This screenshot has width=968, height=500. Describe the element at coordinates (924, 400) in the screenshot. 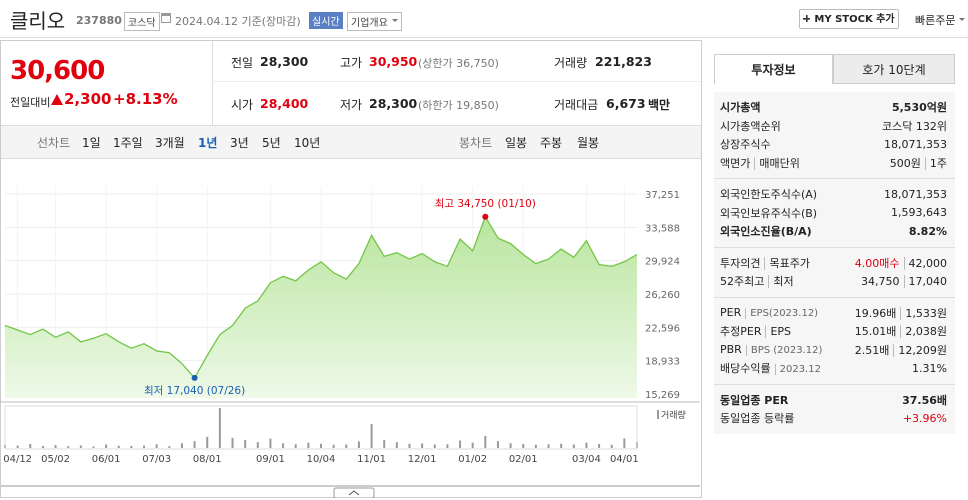

I see `info-value: 37.56배` at that location.